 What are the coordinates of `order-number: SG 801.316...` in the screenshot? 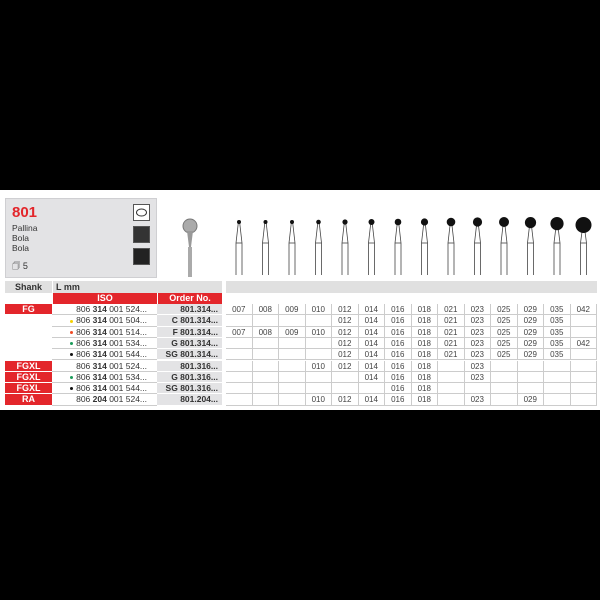 It's located at (189, 389).